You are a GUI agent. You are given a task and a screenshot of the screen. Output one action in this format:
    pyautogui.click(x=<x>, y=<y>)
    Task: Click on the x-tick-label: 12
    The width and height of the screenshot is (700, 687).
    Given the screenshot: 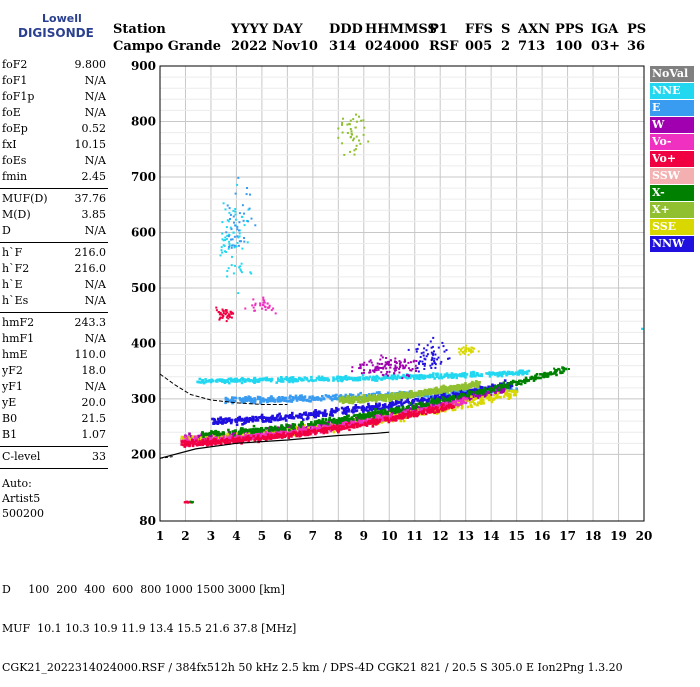 What is the action you would take?
    pyautogui.click(x=440, y=536)
    